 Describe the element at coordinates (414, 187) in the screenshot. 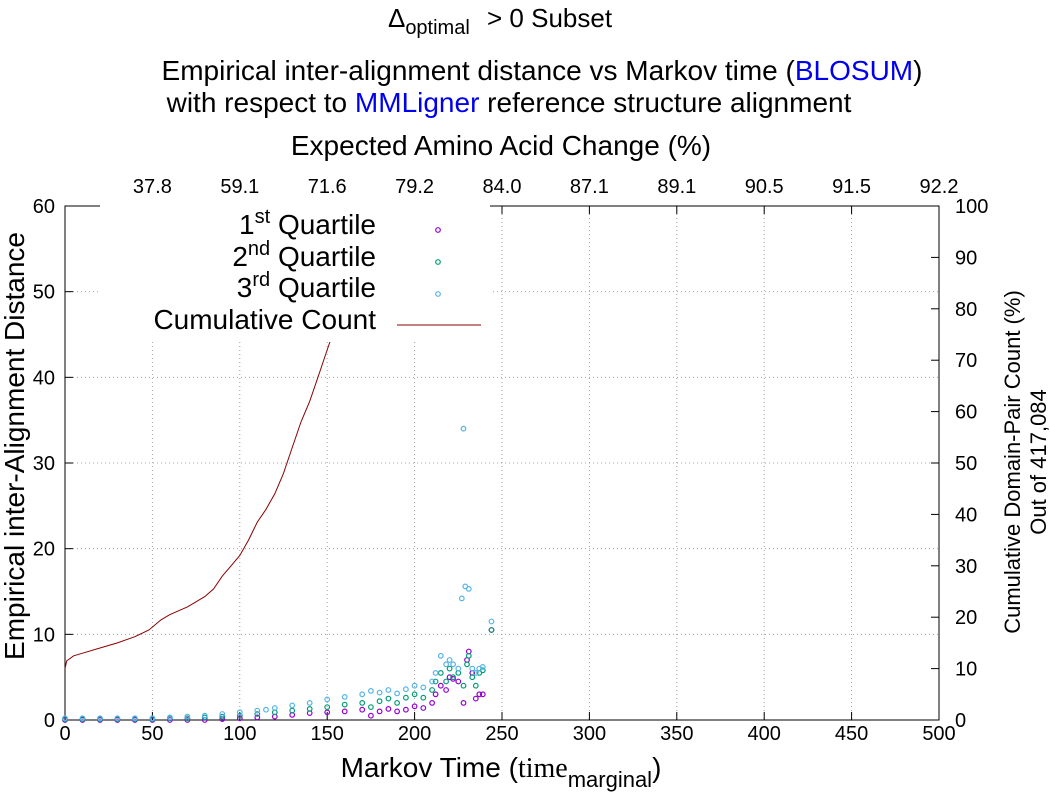

I see `x2-tick-label: 79.2` at that location.